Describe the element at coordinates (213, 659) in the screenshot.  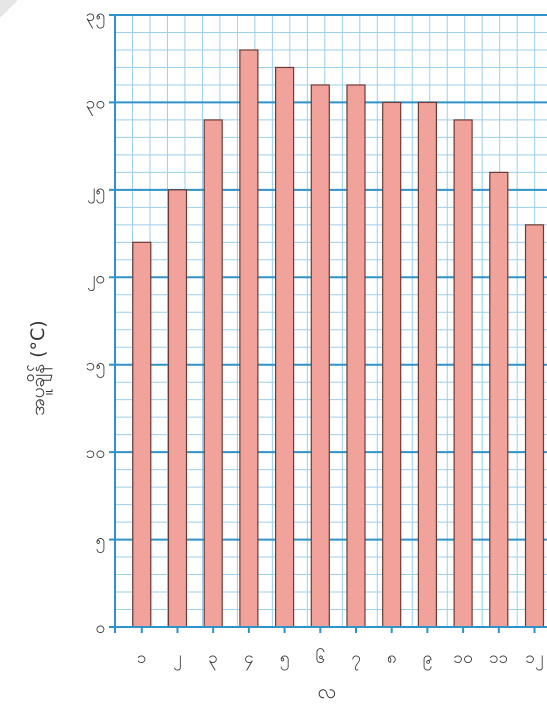
I see `x-tick-label: ၃` at that location.